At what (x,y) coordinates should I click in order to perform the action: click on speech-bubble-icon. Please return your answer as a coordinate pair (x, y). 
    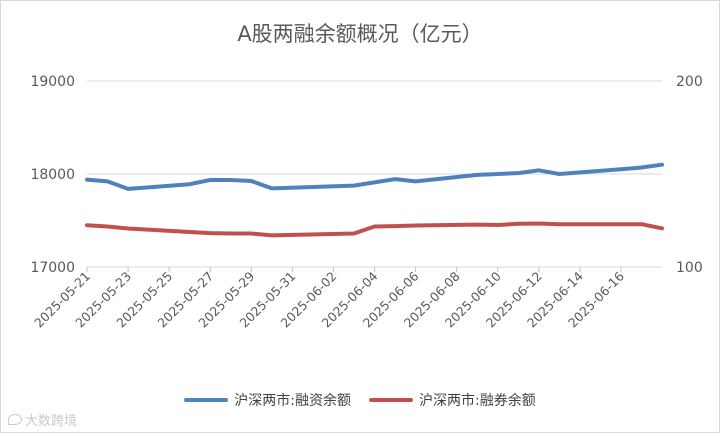
    Looking at the image, I should click on (15, 419).